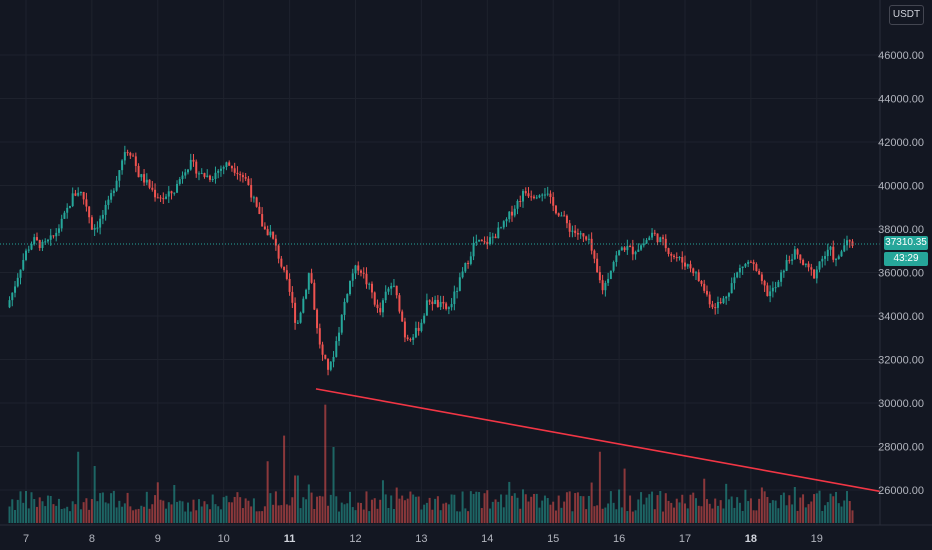  What do you see at coordinates (423, 539) in the screenshot?
I see `time-axis: 7 8 9 10 11 12 13 14 15 16 17 18 19` at bounding box center [423, 539].